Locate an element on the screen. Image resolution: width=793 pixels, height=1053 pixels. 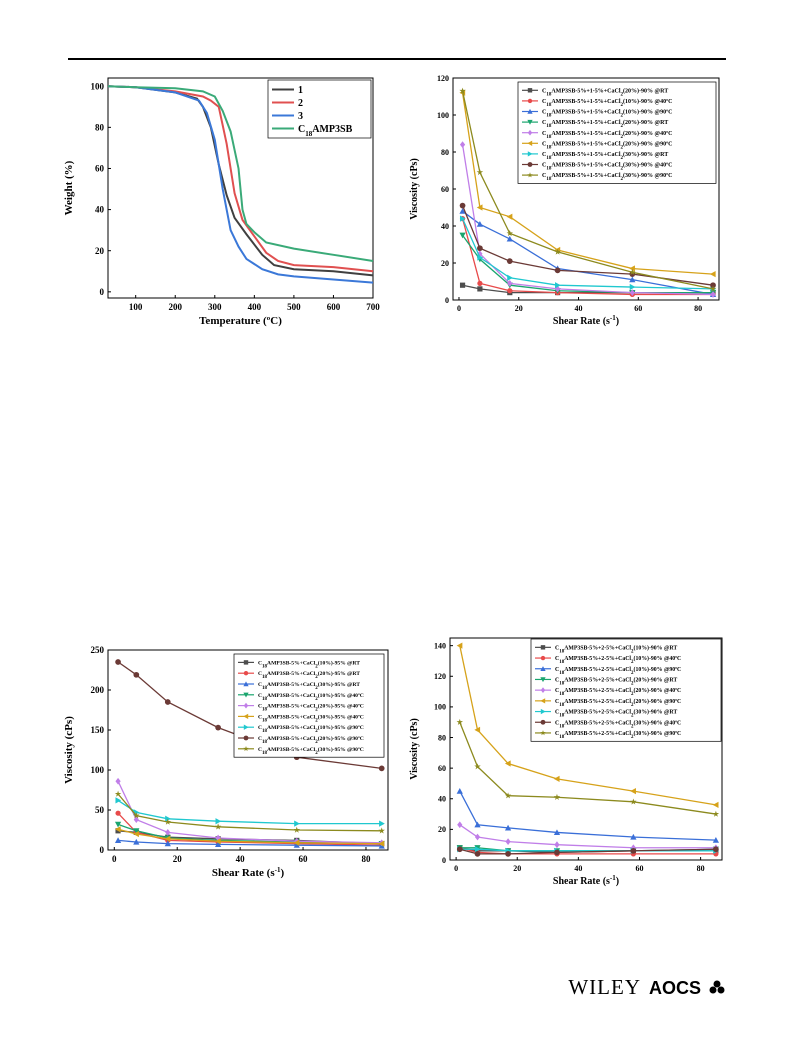
legend-entry: 2 is located at coordinates (300, 103).